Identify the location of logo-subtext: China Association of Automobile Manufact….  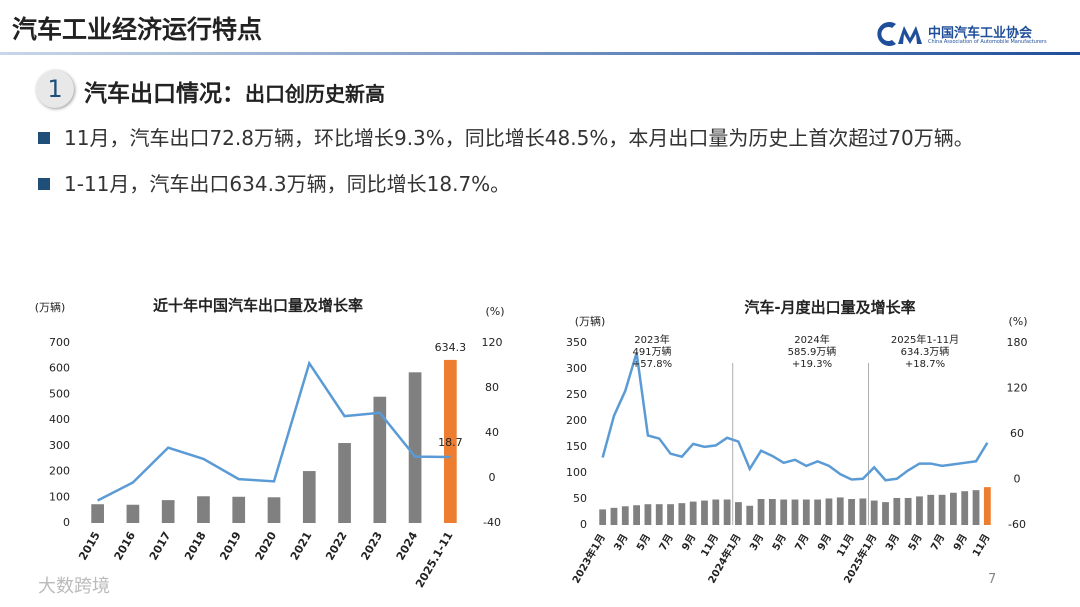
(987, 42).